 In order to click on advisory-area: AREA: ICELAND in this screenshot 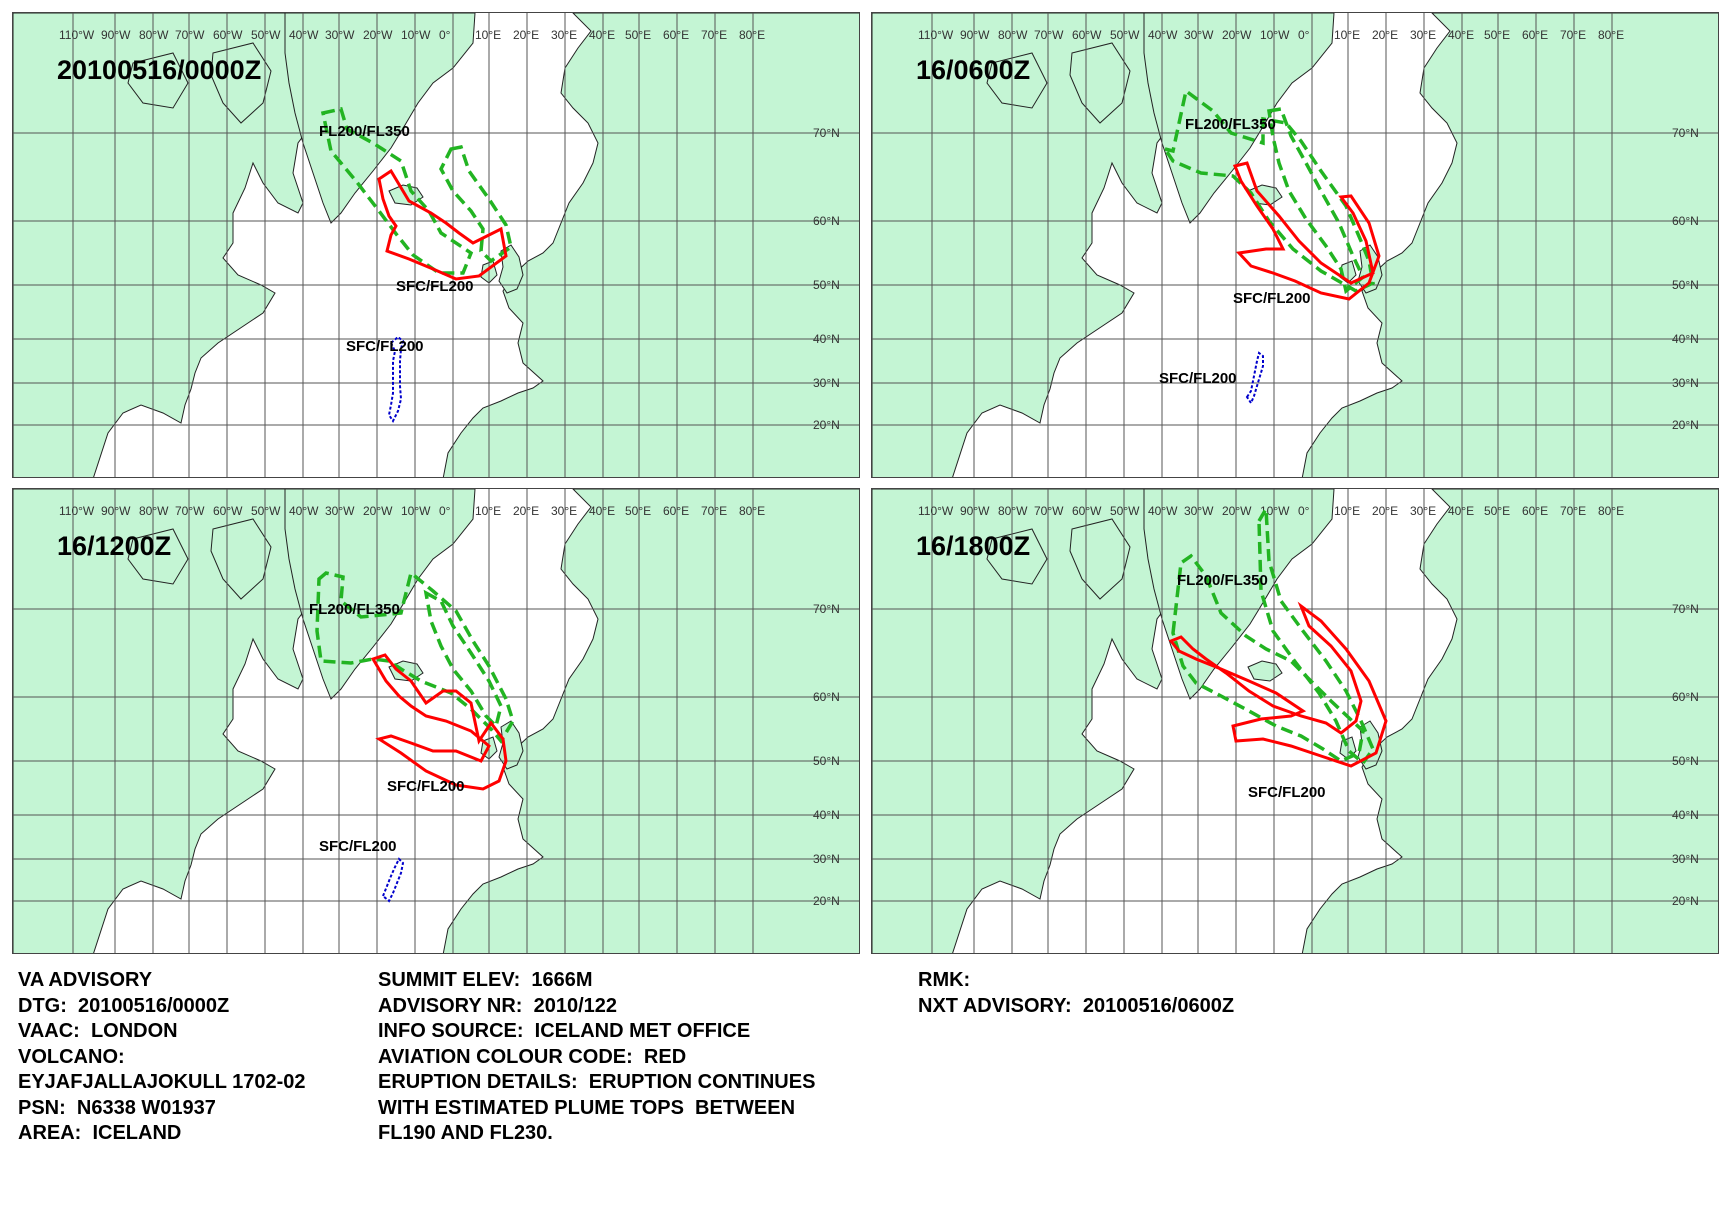, I will do `click(100, 1133)`.